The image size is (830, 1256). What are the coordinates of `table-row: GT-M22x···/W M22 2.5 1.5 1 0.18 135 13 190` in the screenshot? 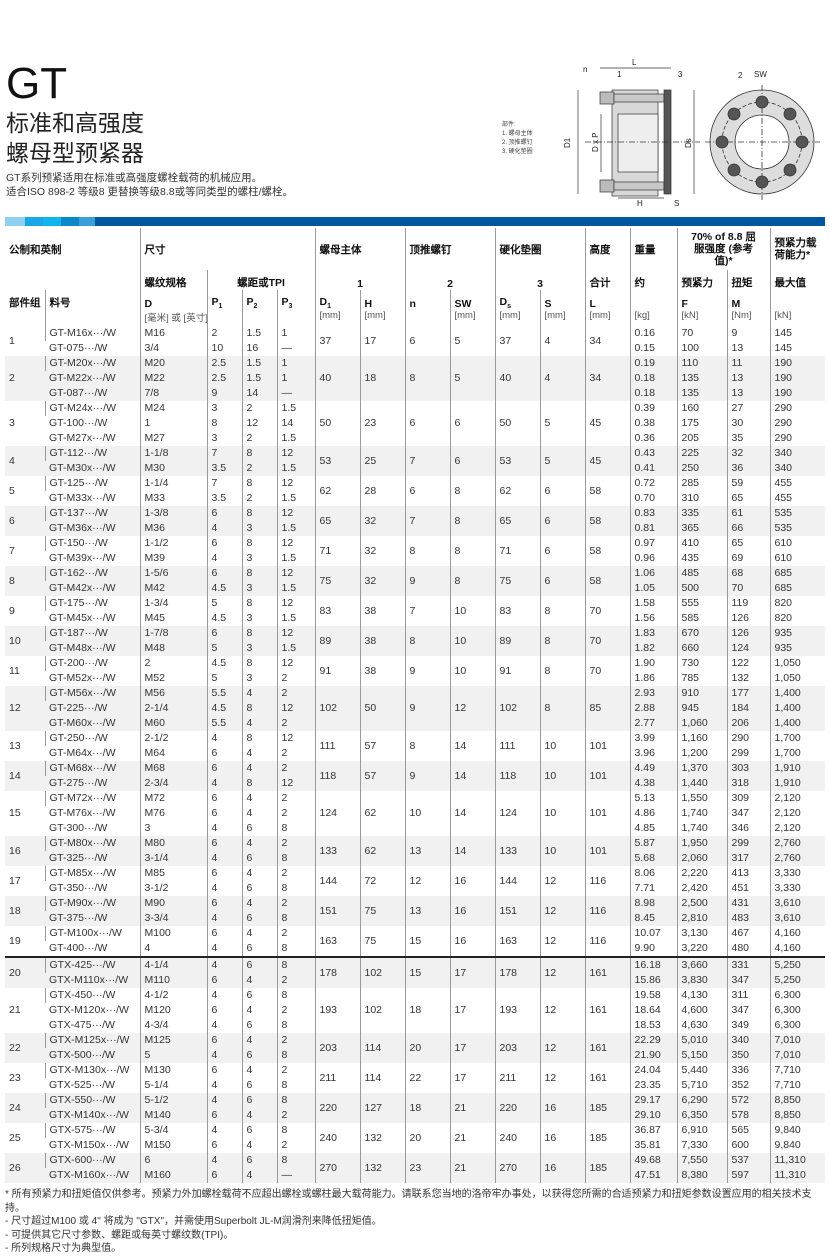 It's located at (415, 378).